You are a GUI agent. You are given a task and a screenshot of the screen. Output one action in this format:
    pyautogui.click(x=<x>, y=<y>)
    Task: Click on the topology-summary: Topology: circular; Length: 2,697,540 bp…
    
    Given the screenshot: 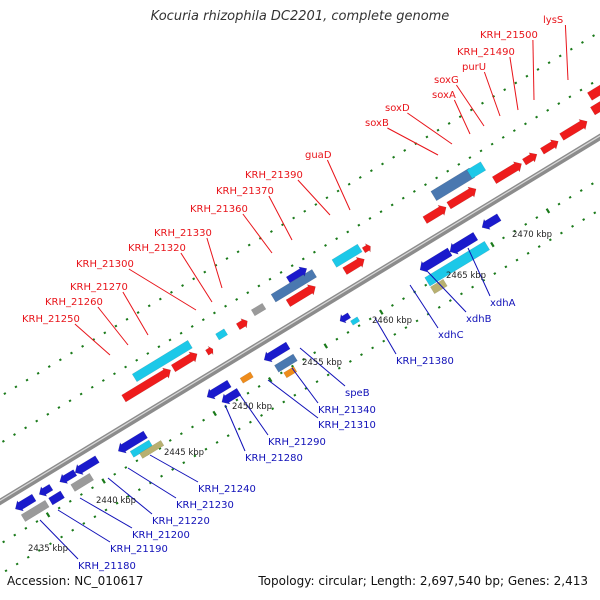 What is the action you would take?
    pyautogui.click(x=423, y=581)
    